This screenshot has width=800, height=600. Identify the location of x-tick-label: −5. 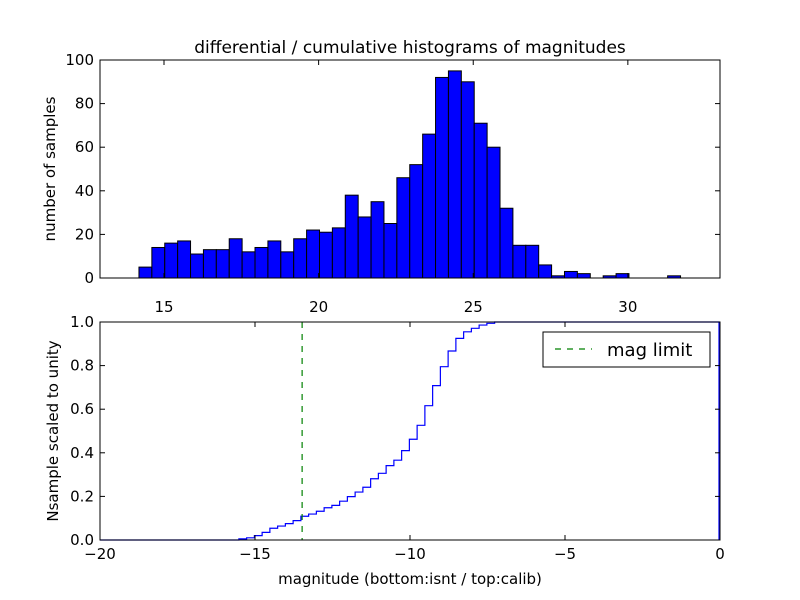
(565, 554).